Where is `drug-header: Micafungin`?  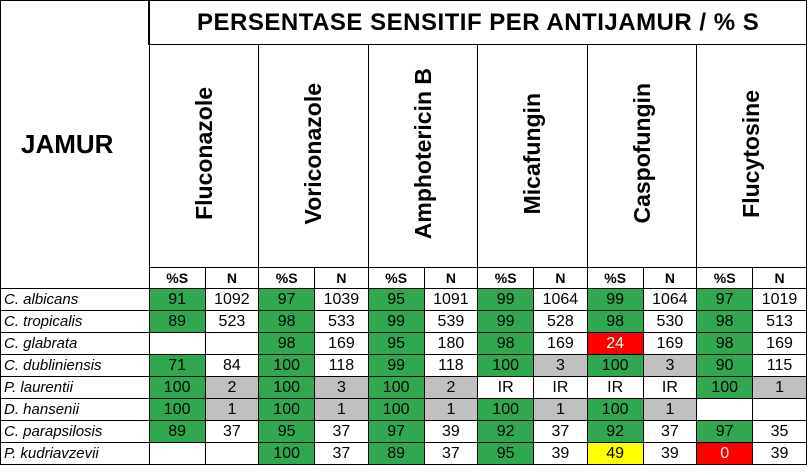
drug-header: Micafungin is located at coordinates (532, 156).